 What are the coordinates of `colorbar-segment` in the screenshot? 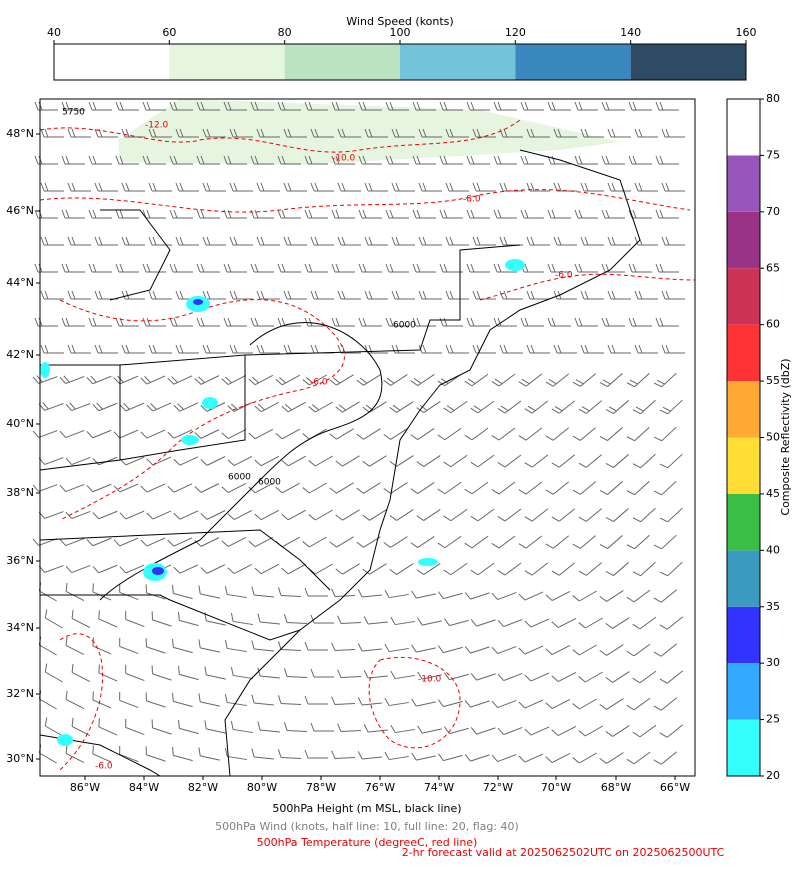 It's located at (743, 578).